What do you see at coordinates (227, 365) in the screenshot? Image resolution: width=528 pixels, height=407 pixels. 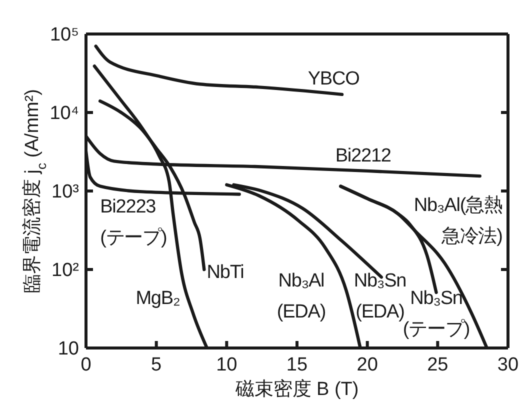 I see `x-tick-label: 10` at bounding box center [227, 365].